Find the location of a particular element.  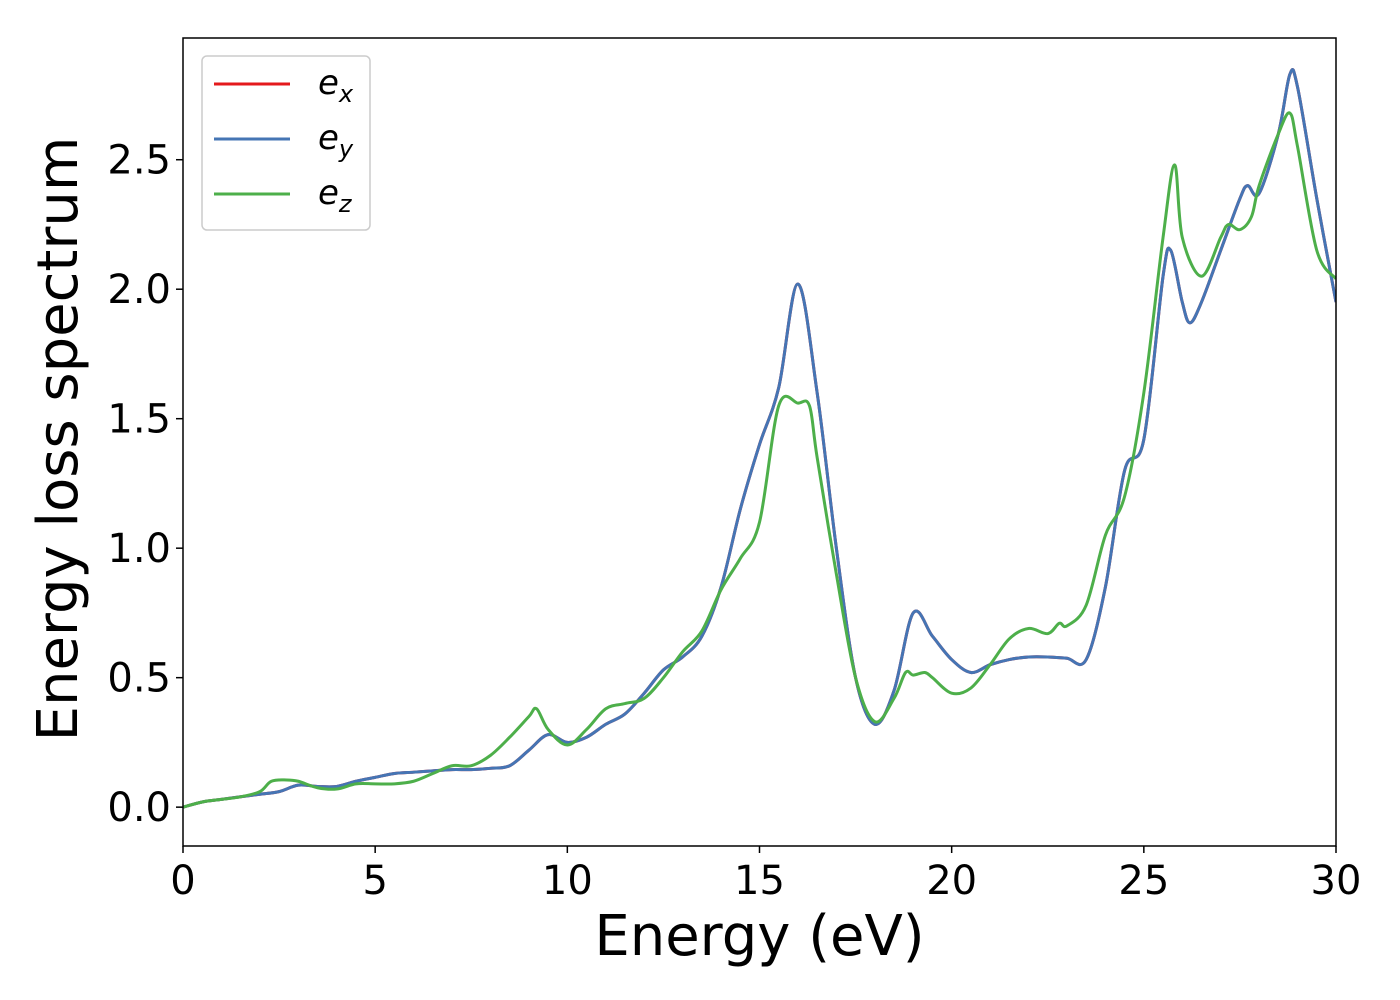

x-axis-label: Energy (eV) is located at coordinates (759, 936).